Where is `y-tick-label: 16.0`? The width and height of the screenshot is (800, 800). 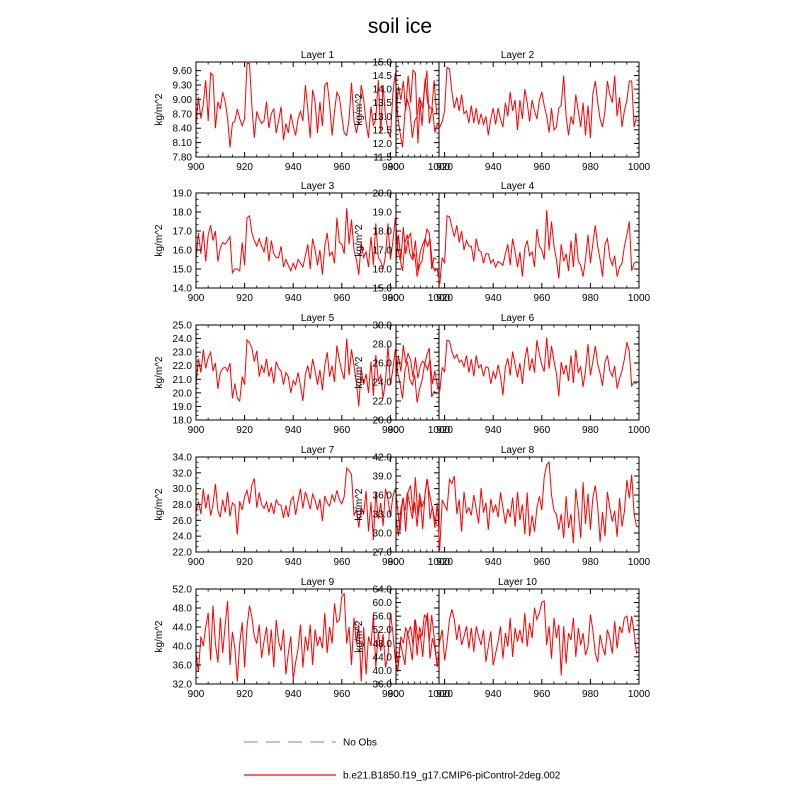 y-tick-label: 16.0 is located at coordinates (383, 270).